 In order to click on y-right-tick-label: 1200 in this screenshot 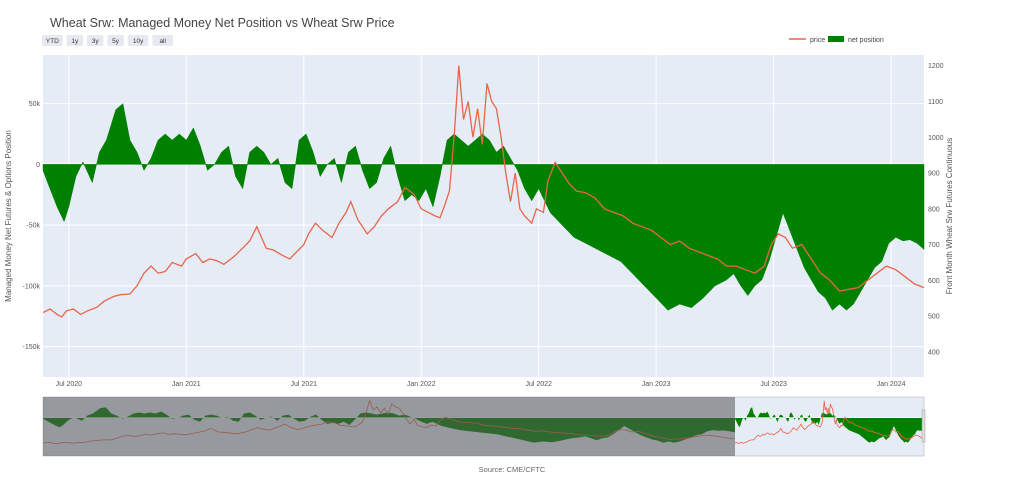, I will do `click(936, 66)`.